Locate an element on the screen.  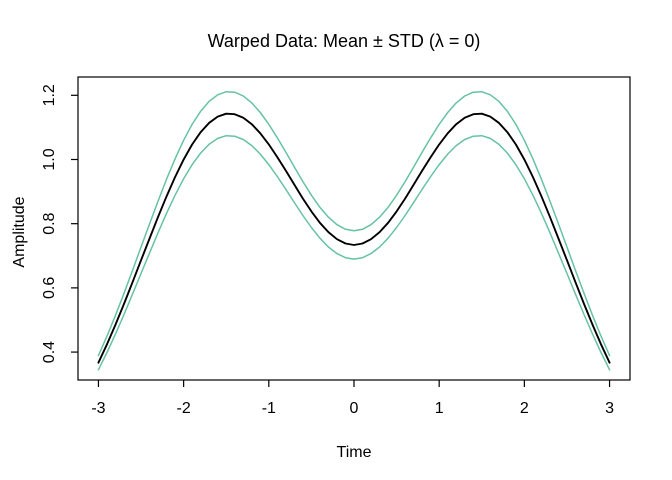
x-tick-label: -1 is located at coordinates (269, 408).